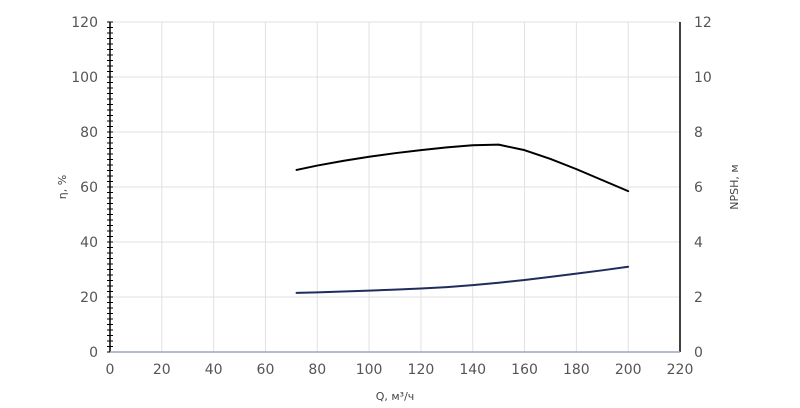 The height and width of the screenshot is (408, 800). Describe the element at coordinates (703, 23) in the screenshot. I see `y-right-tick-label: 12` at that location.